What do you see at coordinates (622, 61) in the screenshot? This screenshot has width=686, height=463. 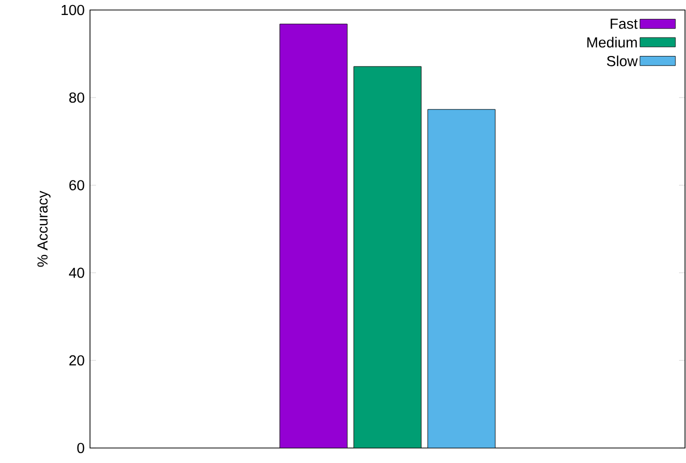 I see `legend-label: Slow` at bounding box center [622, 61].